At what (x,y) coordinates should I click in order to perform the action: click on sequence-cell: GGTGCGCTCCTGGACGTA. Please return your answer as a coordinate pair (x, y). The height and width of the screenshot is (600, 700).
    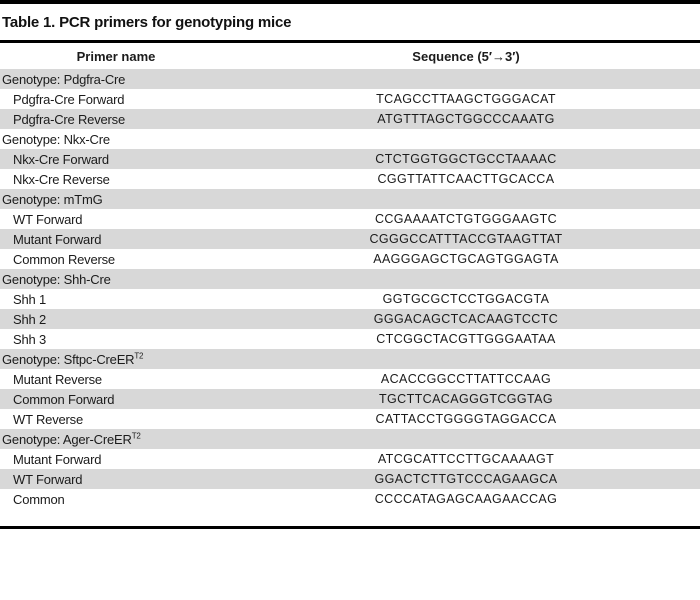
    Looking at the image, I should click on (466, 299).